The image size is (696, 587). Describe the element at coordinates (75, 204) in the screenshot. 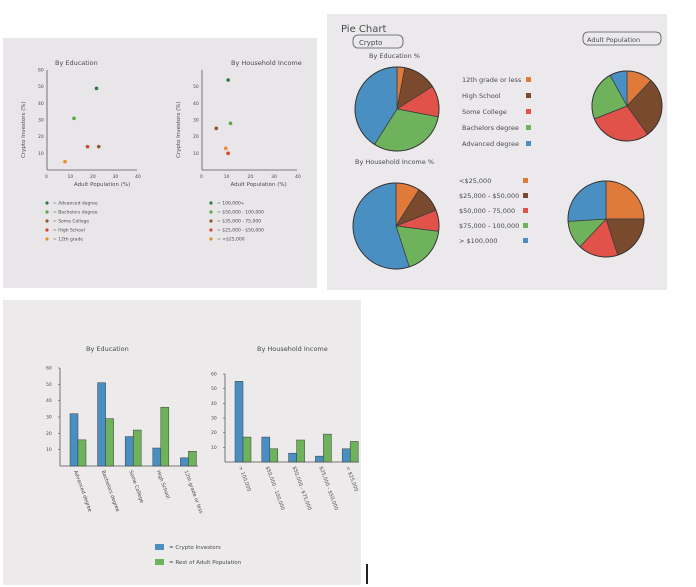

I see `legend-label: = Advanced degree` at that location.